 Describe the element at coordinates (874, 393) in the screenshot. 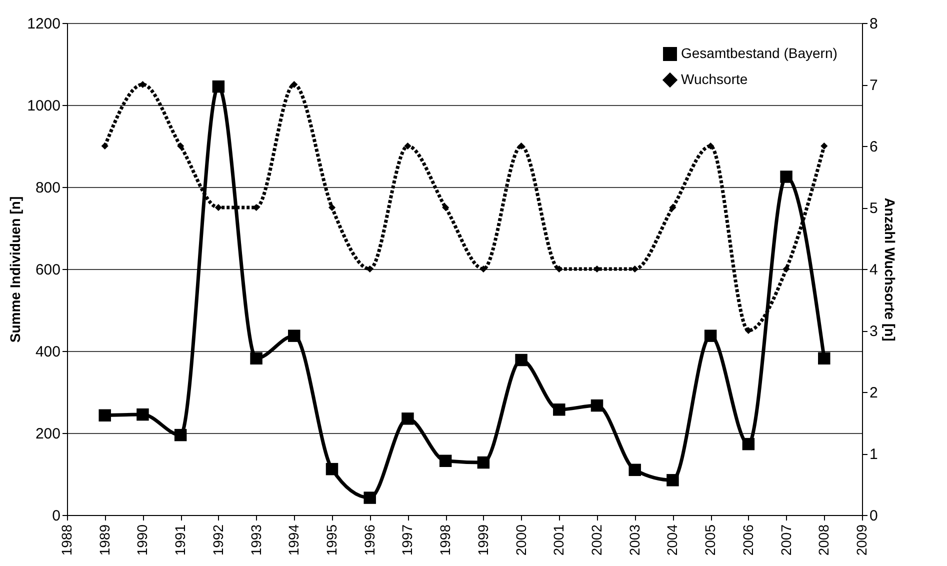

I see `y2-tick-label: 2` at that location.